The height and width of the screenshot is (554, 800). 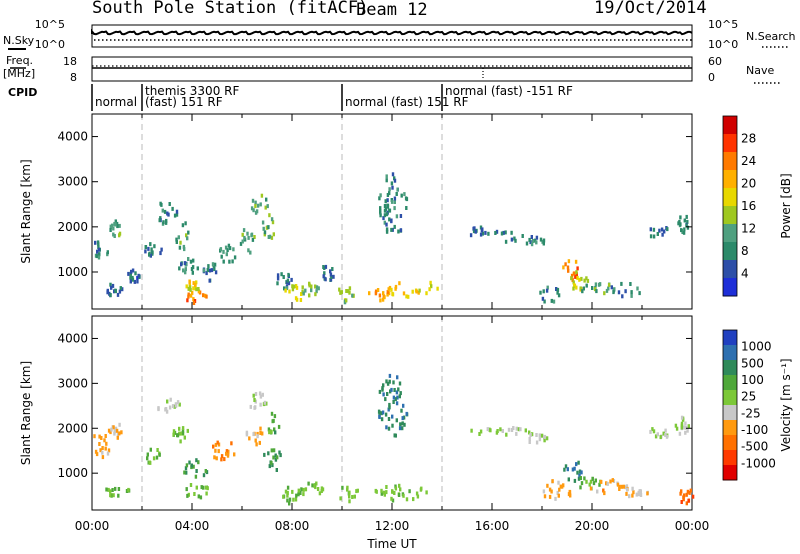 I want to click on noise-right-tick-top: 10^5, so click(x=723, y=24).